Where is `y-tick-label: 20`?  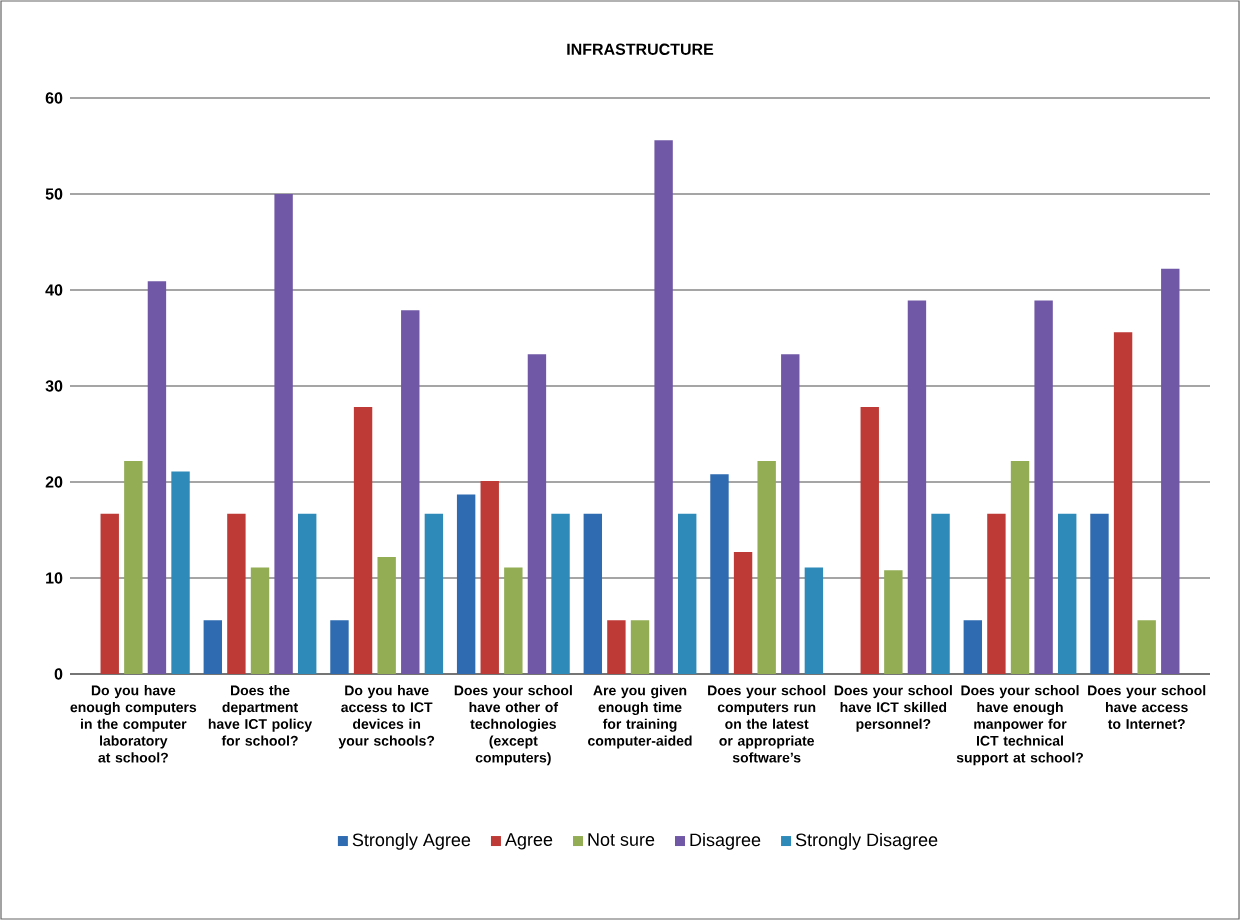
y-tick-label: 20 is located at coordinates (54, 482).